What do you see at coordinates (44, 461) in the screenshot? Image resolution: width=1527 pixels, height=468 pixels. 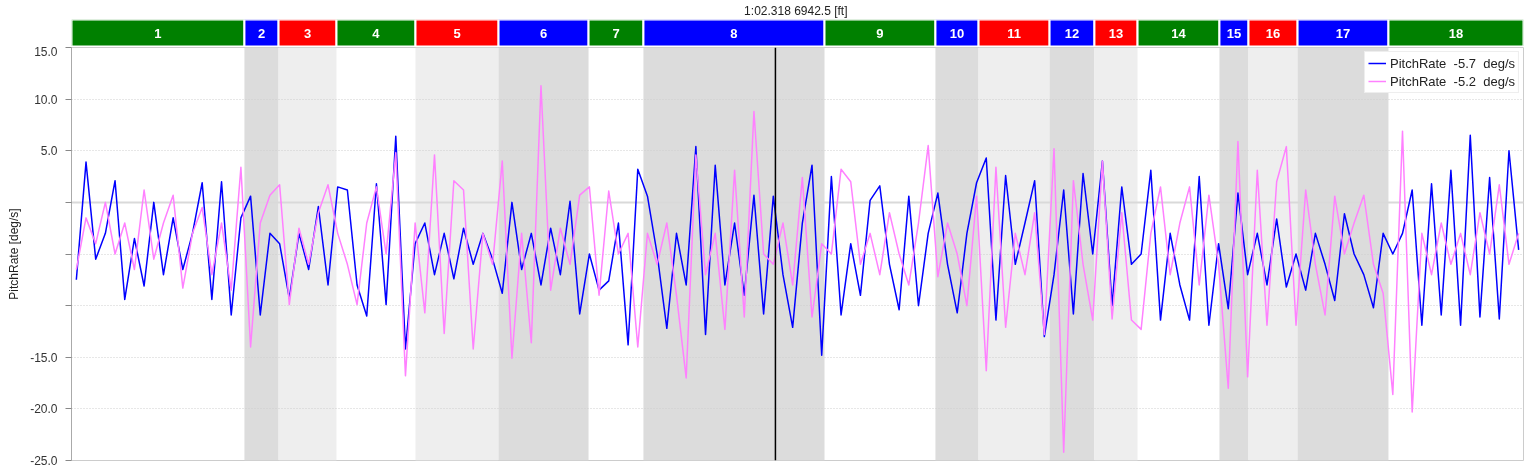 I see `y-tick-label: -25.0` at bounding box center [44, 461].